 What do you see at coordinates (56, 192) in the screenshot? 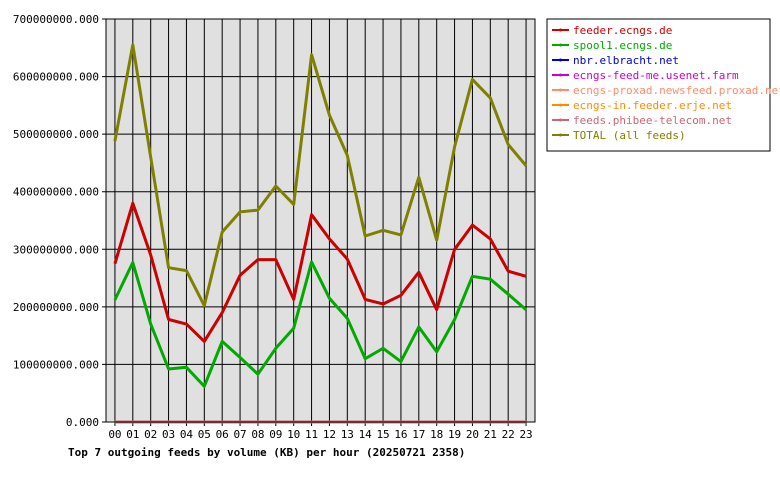
I see `y-tick-label: 400000000.000` at bounding box center [56, 192].